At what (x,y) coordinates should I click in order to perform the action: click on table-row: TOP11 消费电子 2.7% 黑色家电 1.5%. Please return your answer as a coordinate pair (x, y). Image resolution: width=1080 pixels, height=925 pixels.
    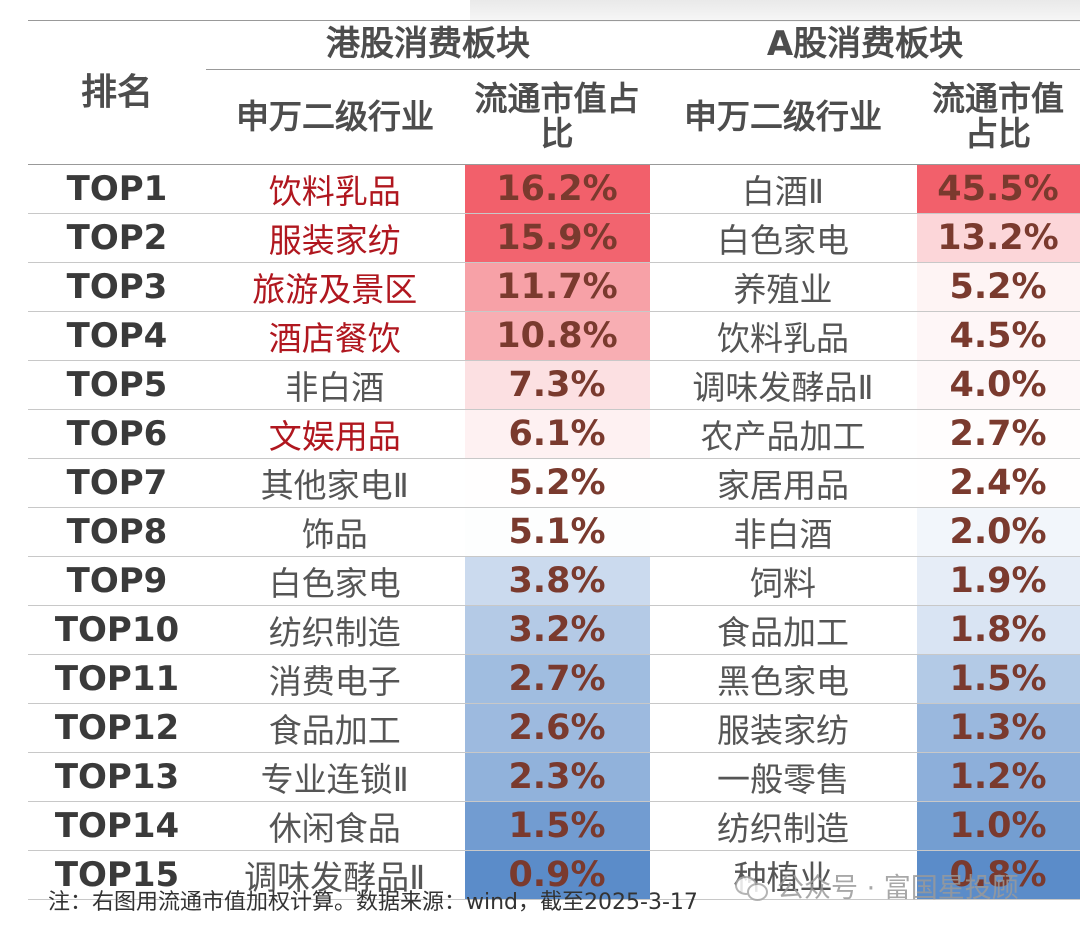
    Looking at the image, I should click on (554, 679).